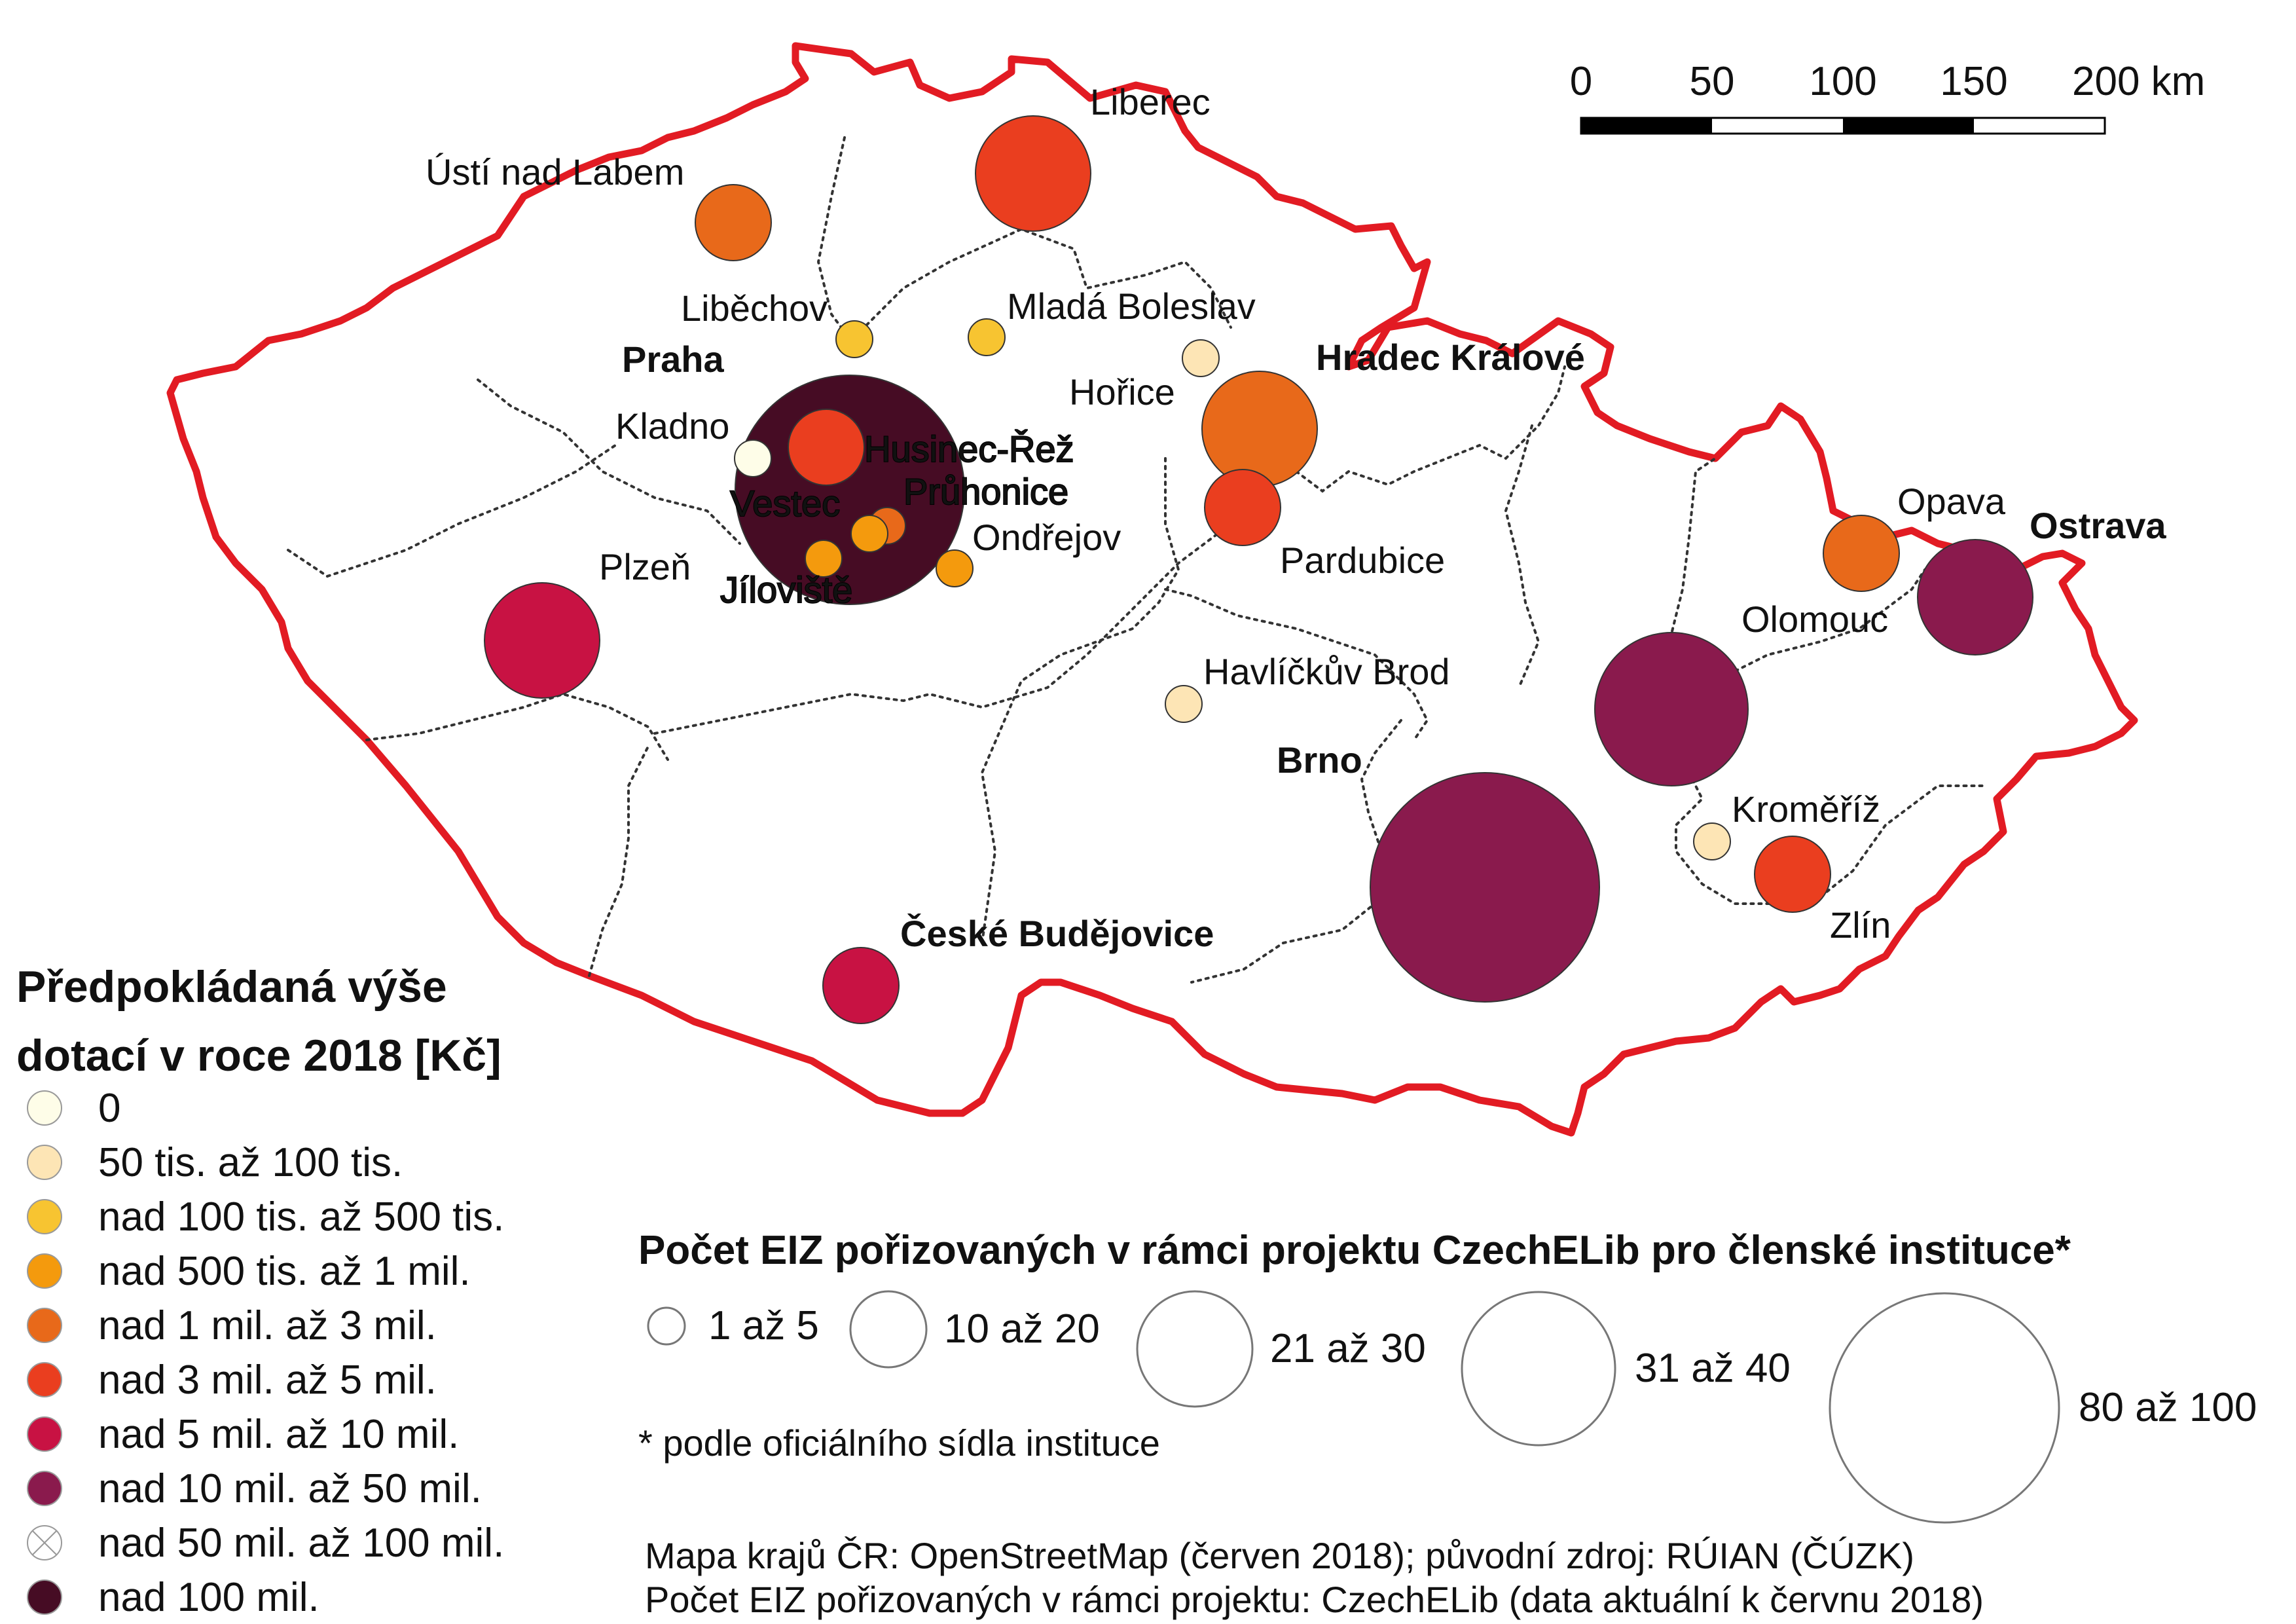 The image size is (2296, 1624). Describe the element at coordinates (785, 503) in the screenshot. I see `label-vestec: Vestec` at that location.